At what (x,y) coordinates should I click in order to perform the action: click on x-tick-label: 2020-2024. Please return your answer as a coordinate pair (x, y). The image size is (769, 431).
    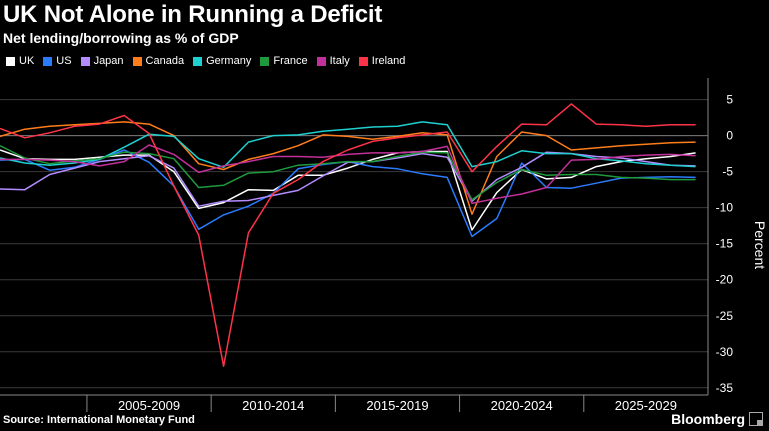
    Looking at the image, I should click on (522, 405).